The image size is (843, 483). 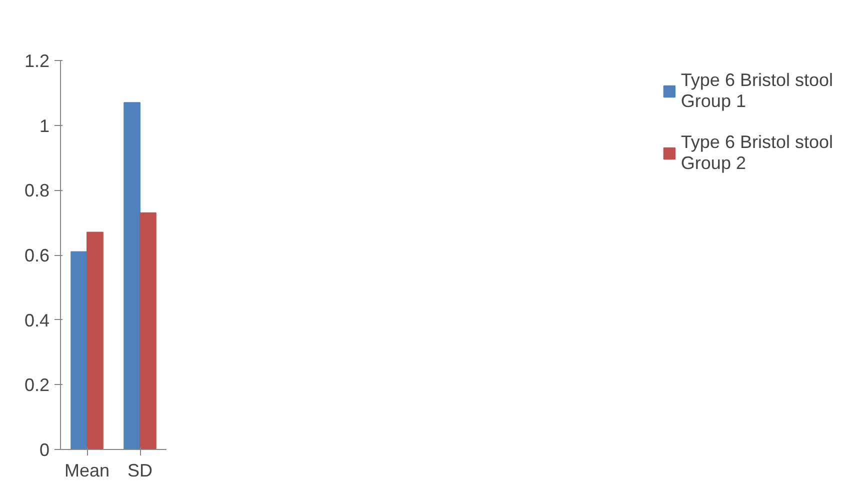 I want to click on legend-label: Type 6 Bristol stool Group 1, so click(x=756, y=91).